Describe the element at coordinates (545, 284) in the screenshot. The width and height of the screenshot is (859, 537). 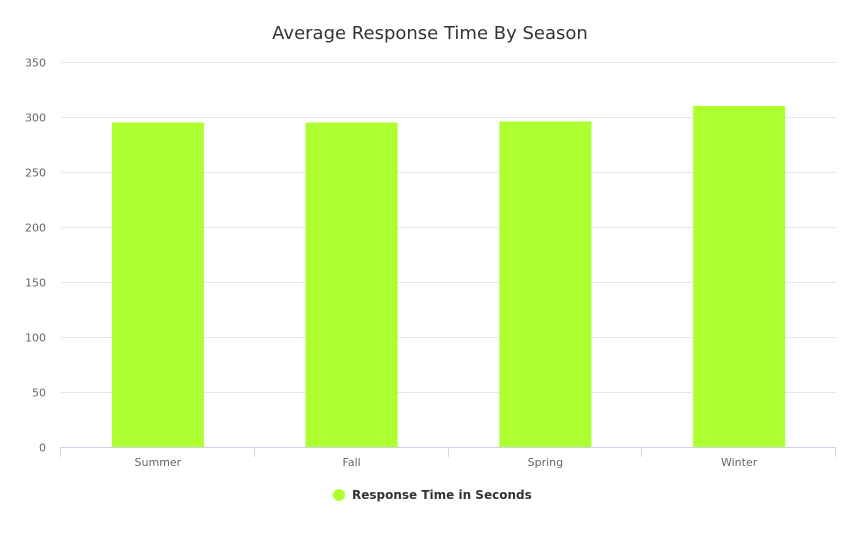
I see `bar-spring` at that location.